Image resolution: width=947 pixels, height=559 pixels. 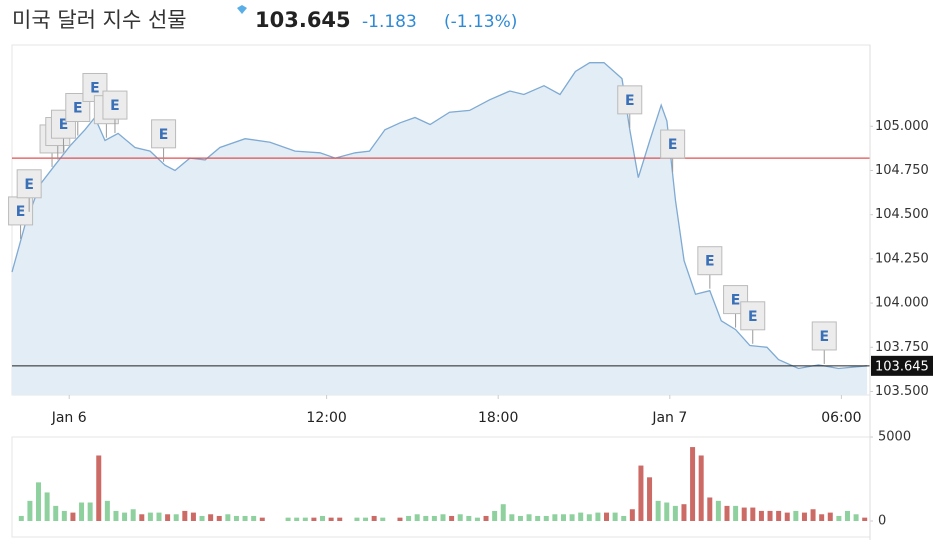 I want to click on y-tick-label: 104.750, so click(x=902, y=170).